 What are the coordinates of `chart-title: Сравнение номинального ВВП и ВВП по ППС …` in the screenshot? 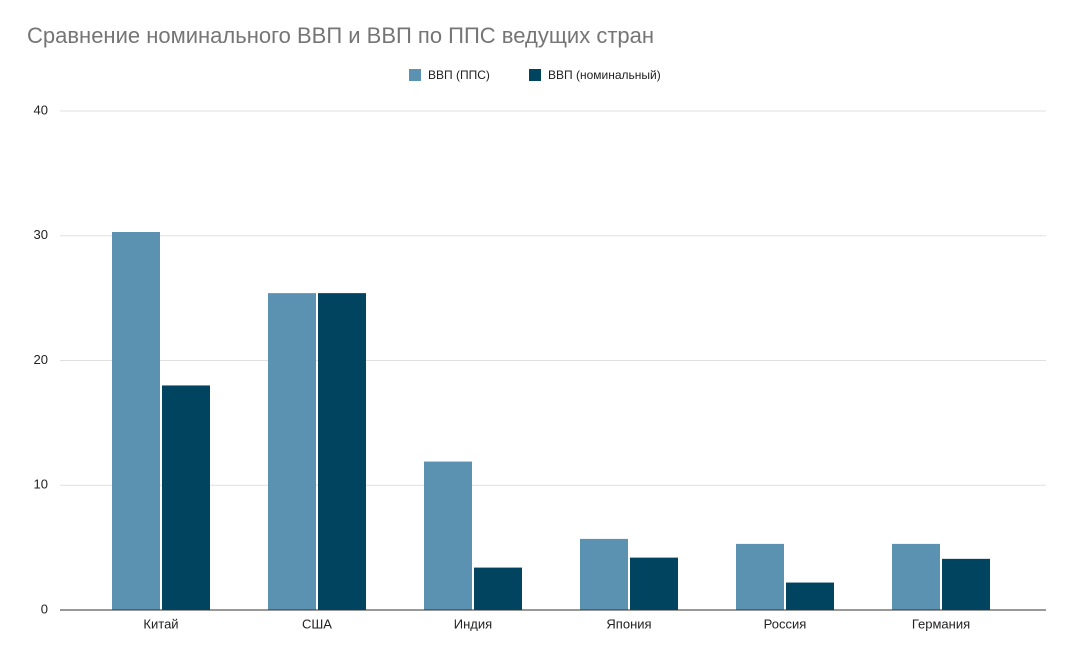 It's located at (340, 35).